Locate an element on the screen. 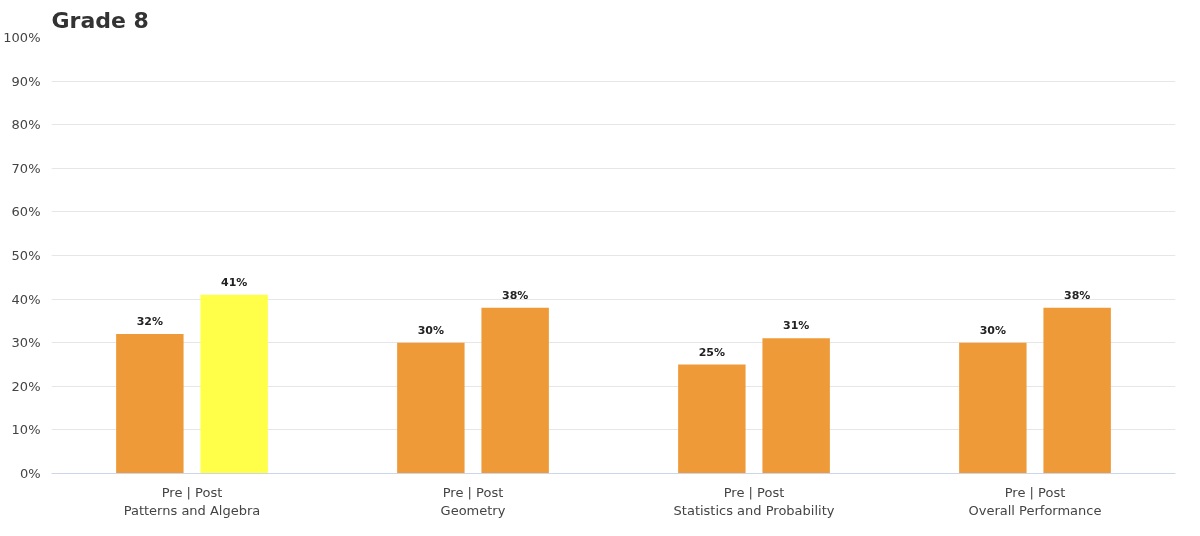  y-tick-label: 70% is located at coordinates (26, 168).